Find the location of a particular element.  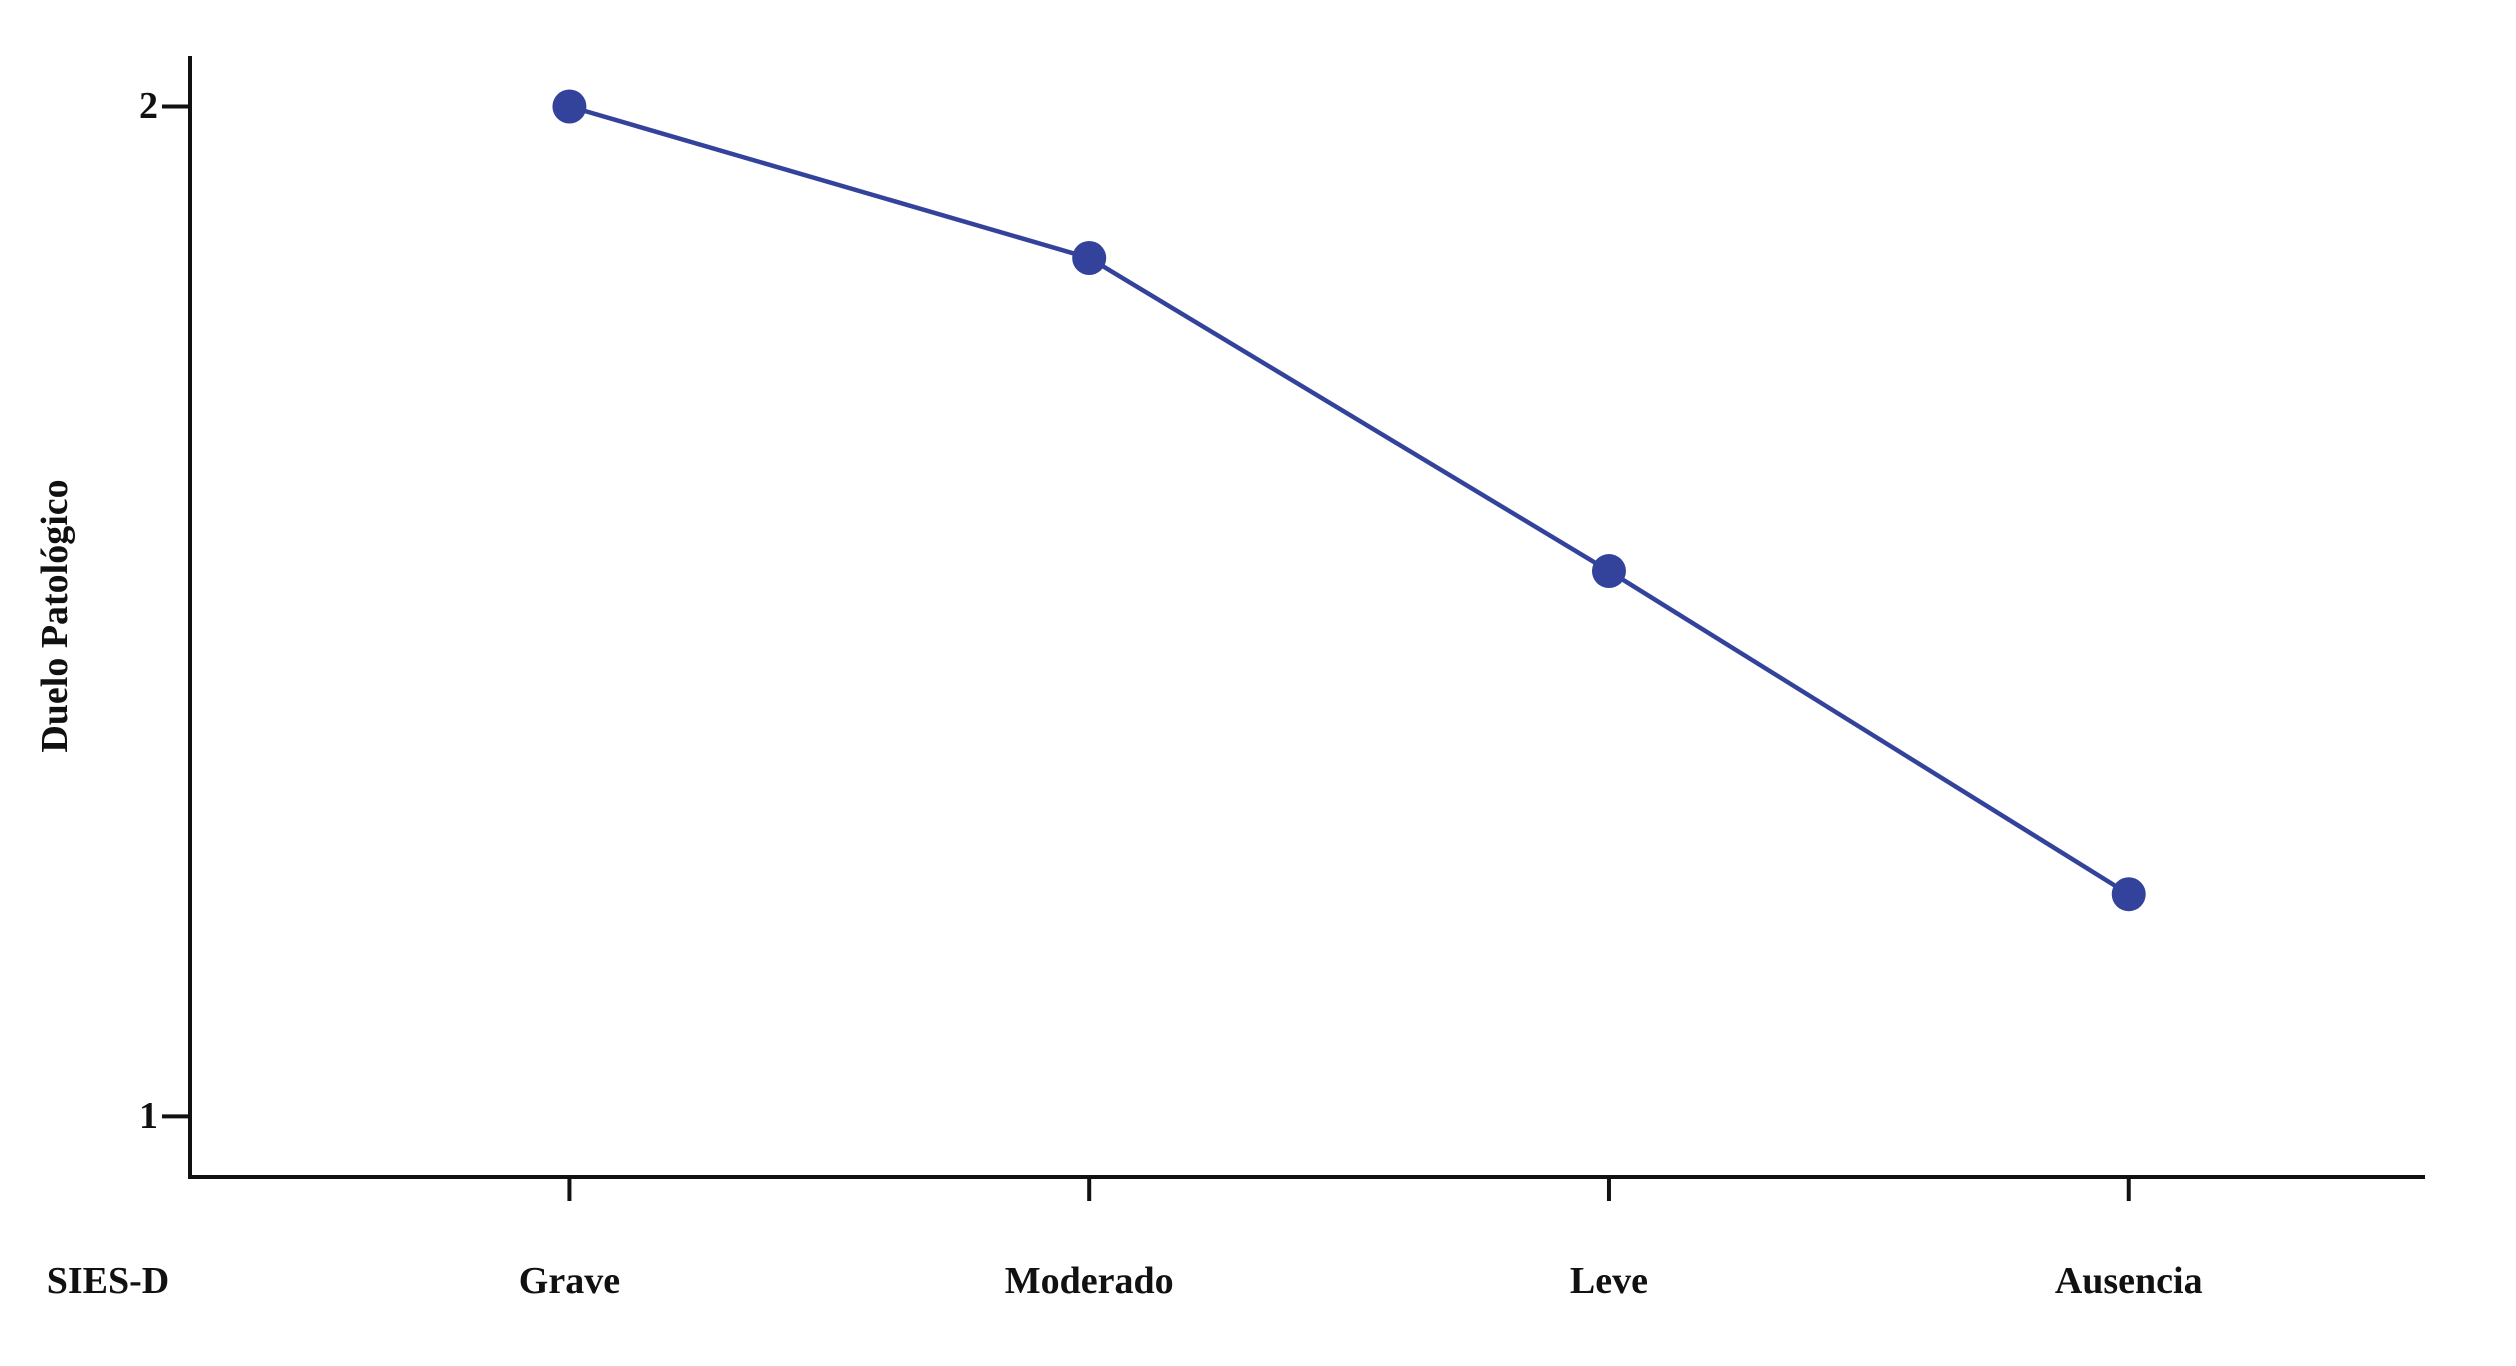

y-axis-title: Duelo Patológico is located at coordinates (55, 616).